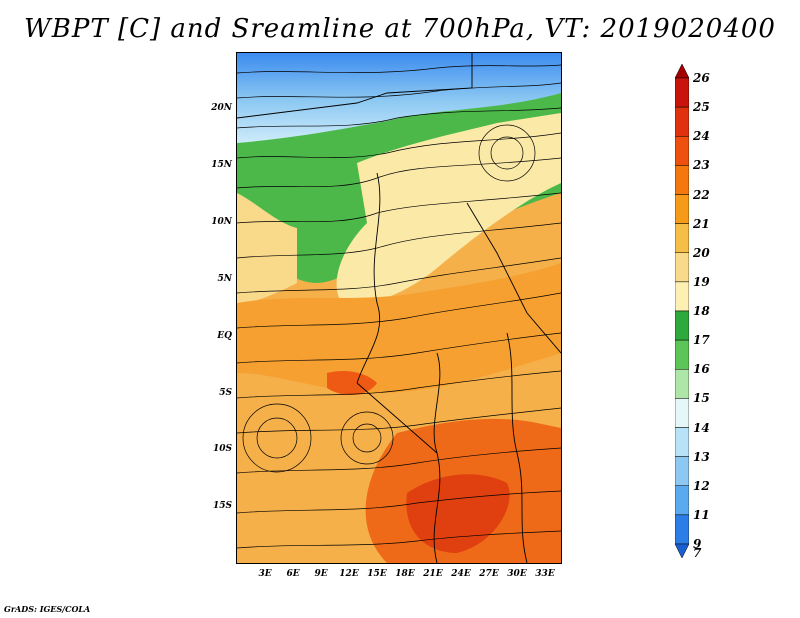 Image resolution: width=800 pixels, height=618 pixels. Describe the element at coordinates (349, 574) in the screenshot. I see `lon-label: 12E` at that location.